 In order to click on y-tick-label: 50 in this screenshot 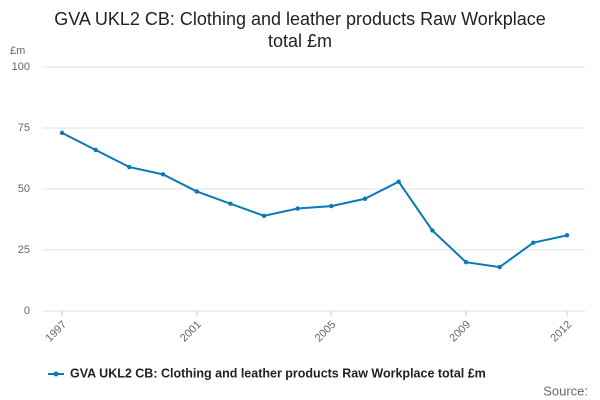, I will do `click(24, 189)`.